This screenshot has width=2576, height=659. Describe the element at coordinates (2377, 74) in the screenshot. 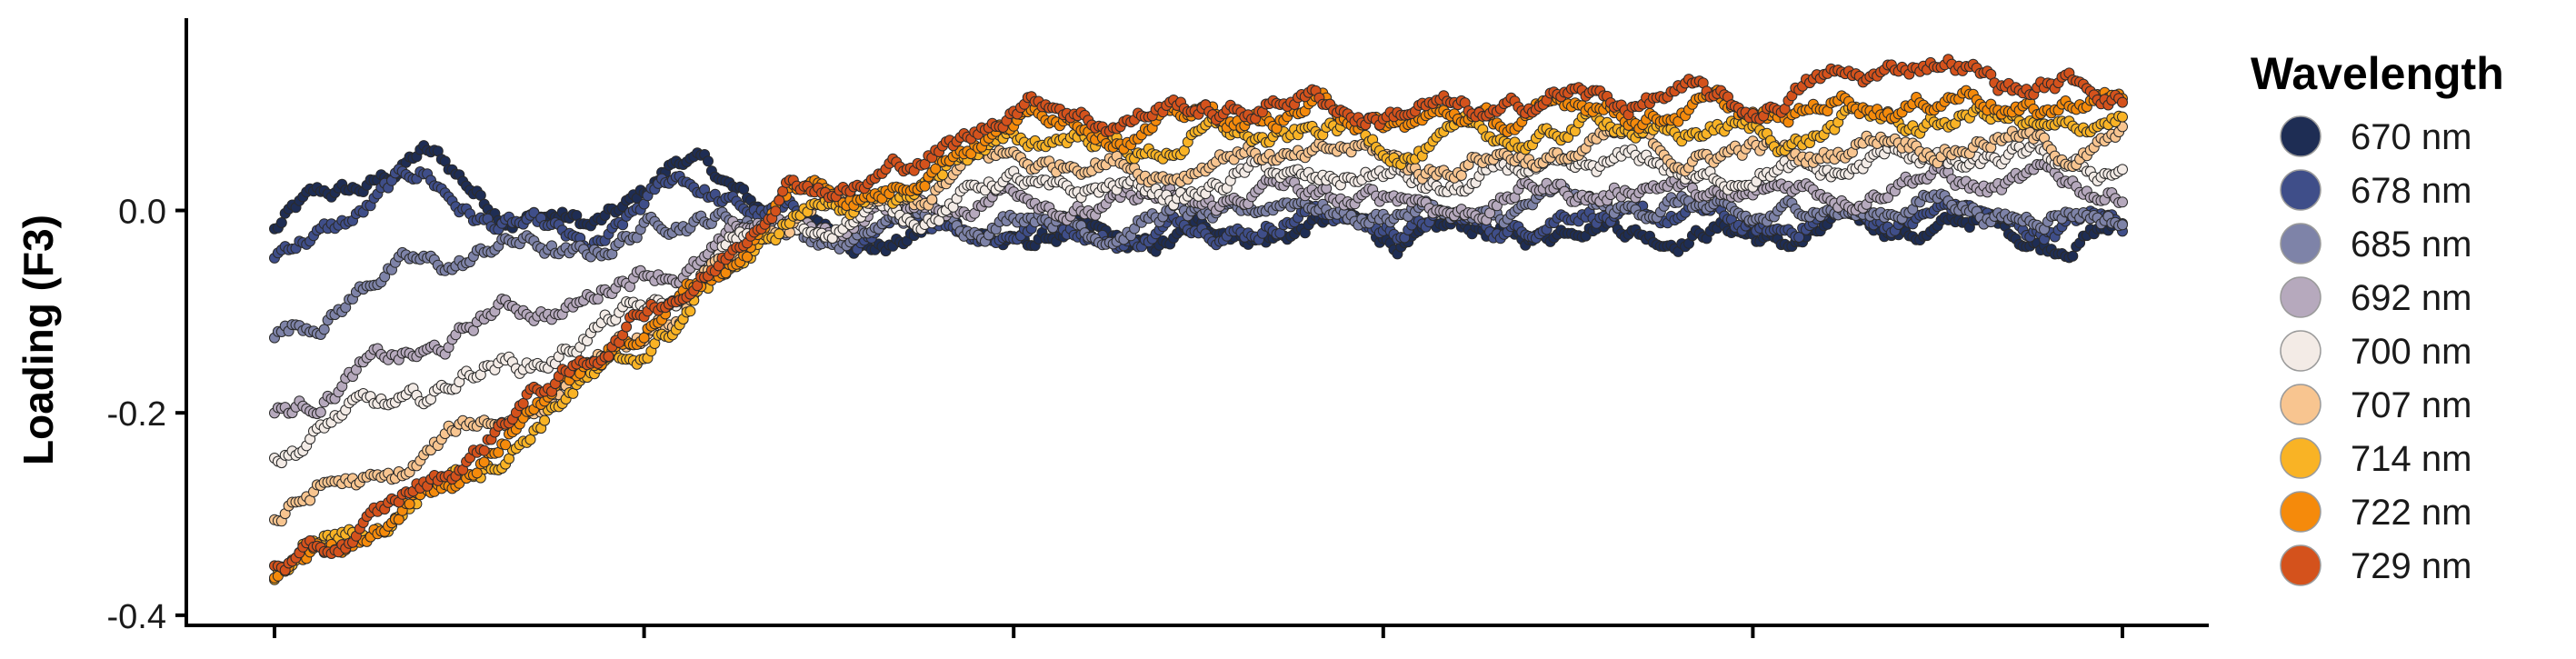

I see `legend-title: Wavelength` at that location.